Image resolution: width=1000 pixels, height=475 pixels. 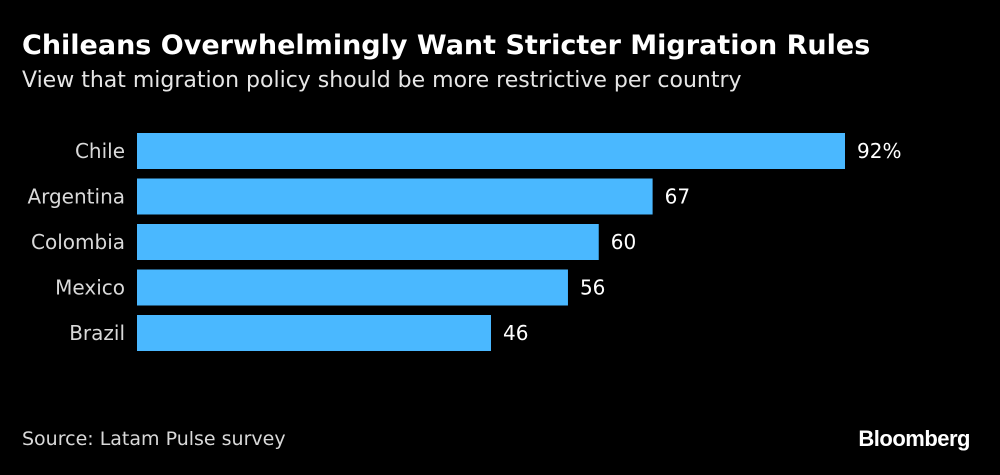 I want to click on category-label-mexico: Mexico, so click(x=90, y=288).